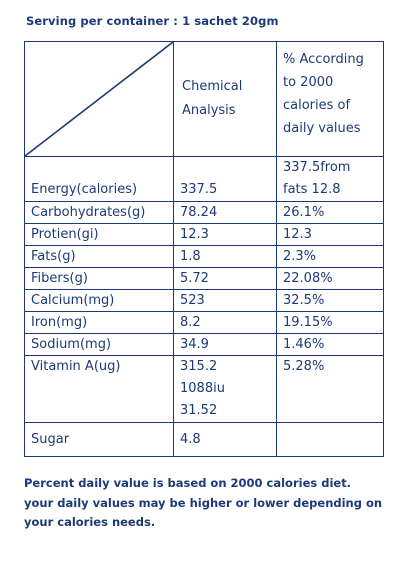  I want to click on nutrient-percent, so click(330, 439).